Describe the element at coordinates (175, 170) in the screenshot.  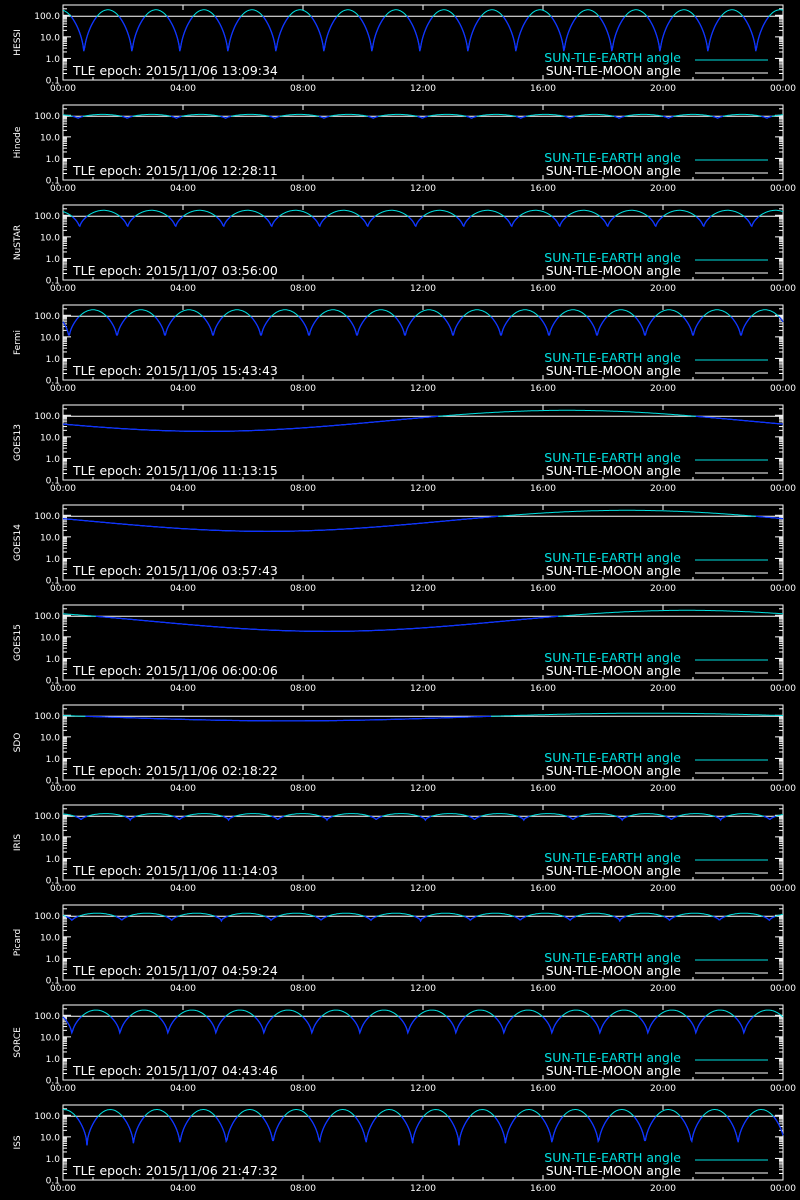
I see `tle-epoch-text: TLE epoch: 2015/11/06 12:28:11` at that location.